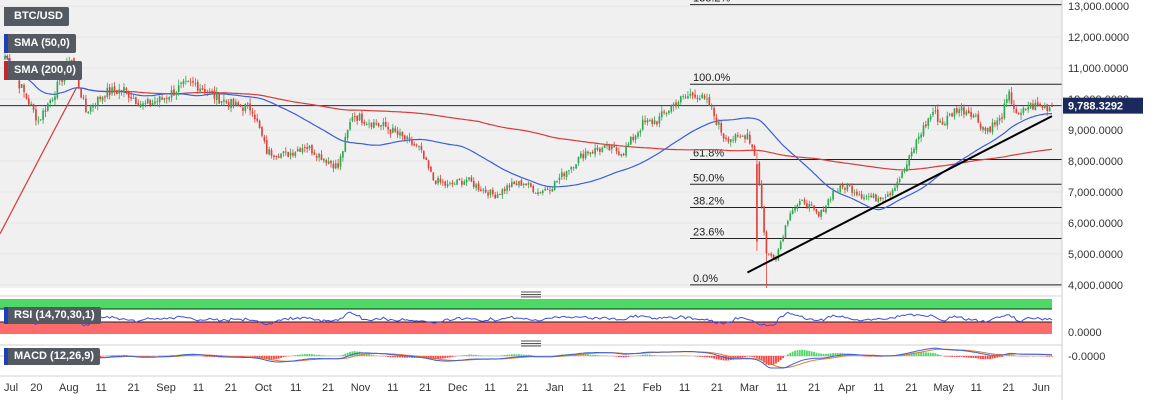  I want to click on sma200-label: SMA (200,0), so click(45, 70).